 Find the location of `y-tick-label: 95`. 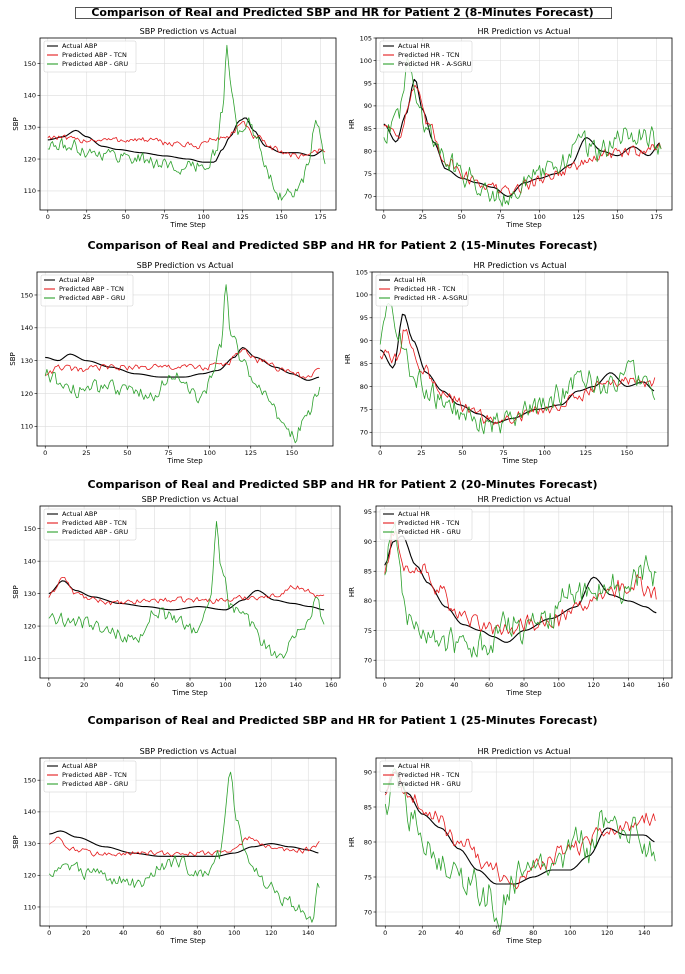

y-tick-label: 95 is located at coordinates (368, 512).